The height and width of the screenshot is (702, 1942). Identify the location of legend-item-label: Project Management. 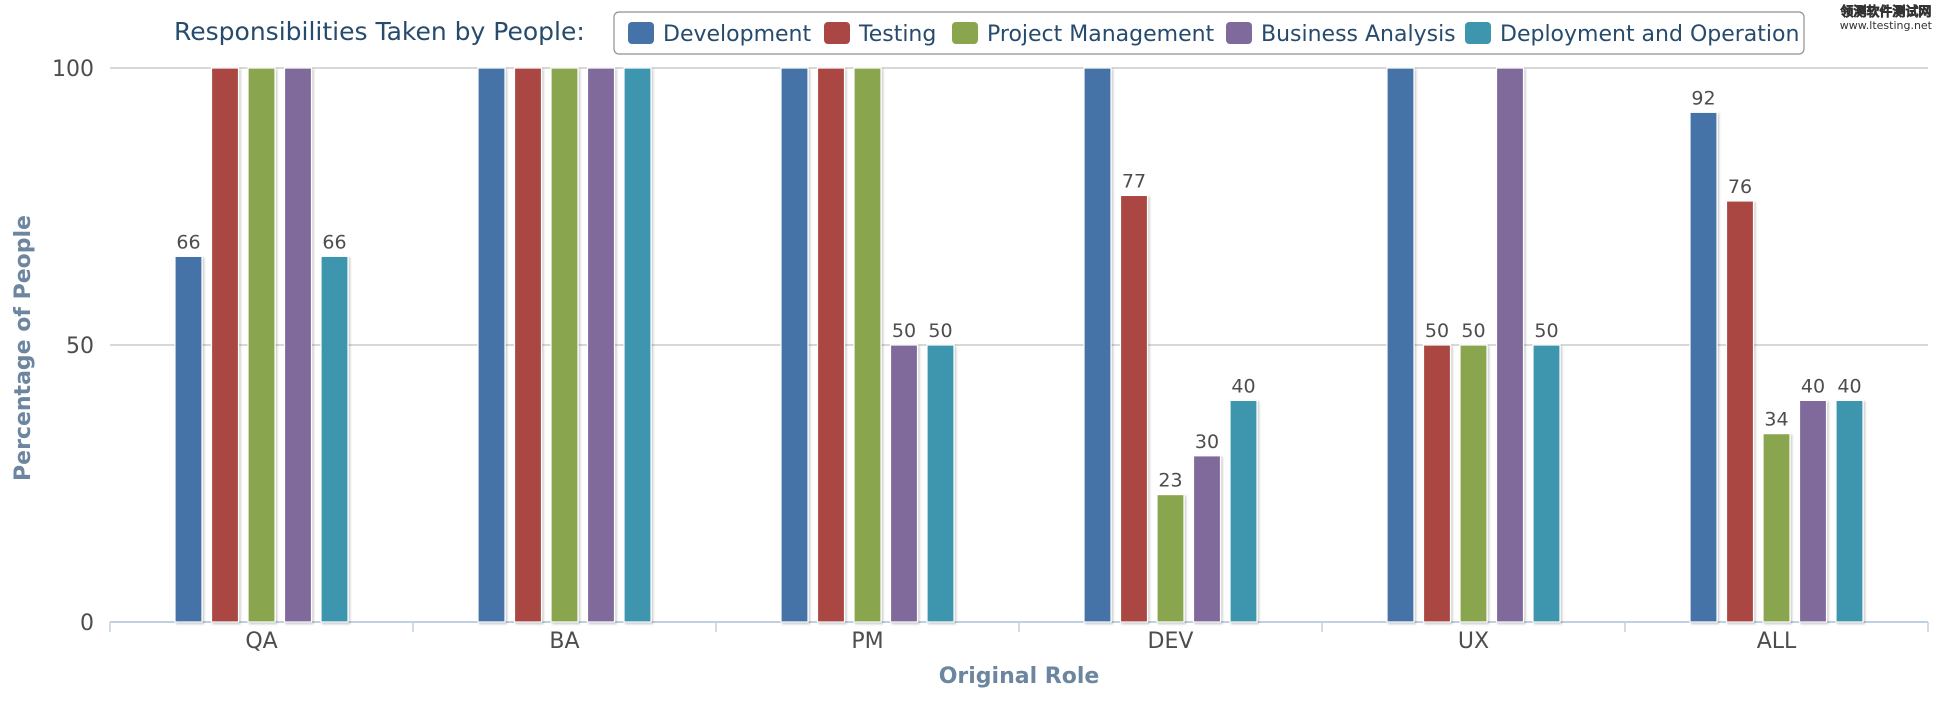
(1101, 34).